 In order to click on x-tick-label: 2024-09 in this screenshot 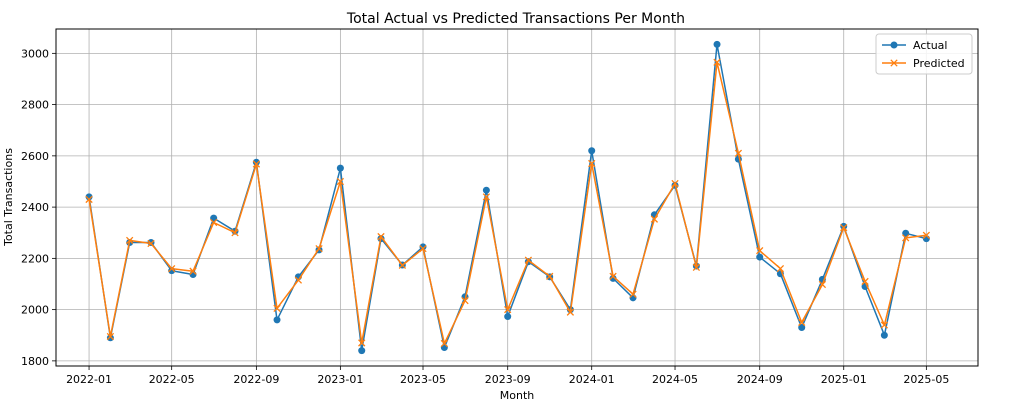, I will do `click(760, 379)`.